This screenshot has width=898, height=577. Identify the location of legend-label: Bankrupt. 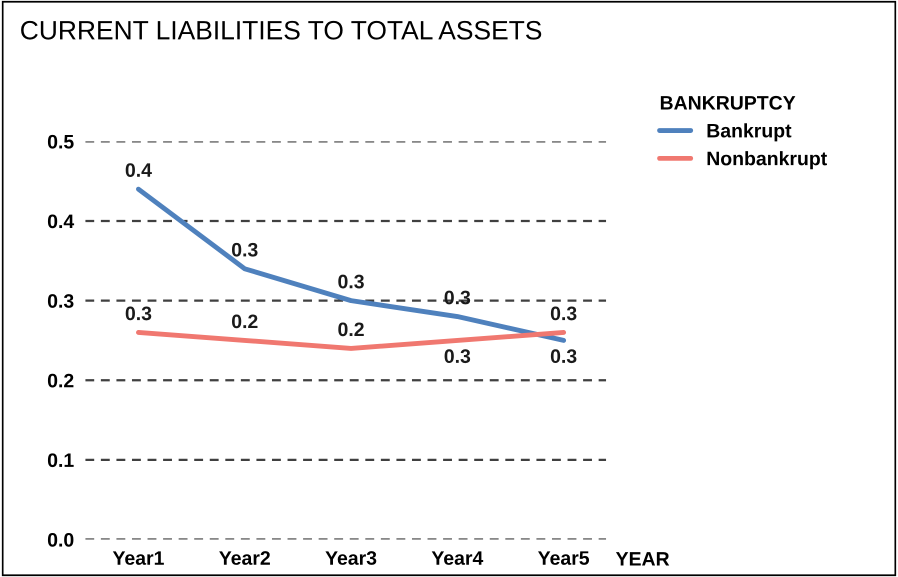
(750, 132).